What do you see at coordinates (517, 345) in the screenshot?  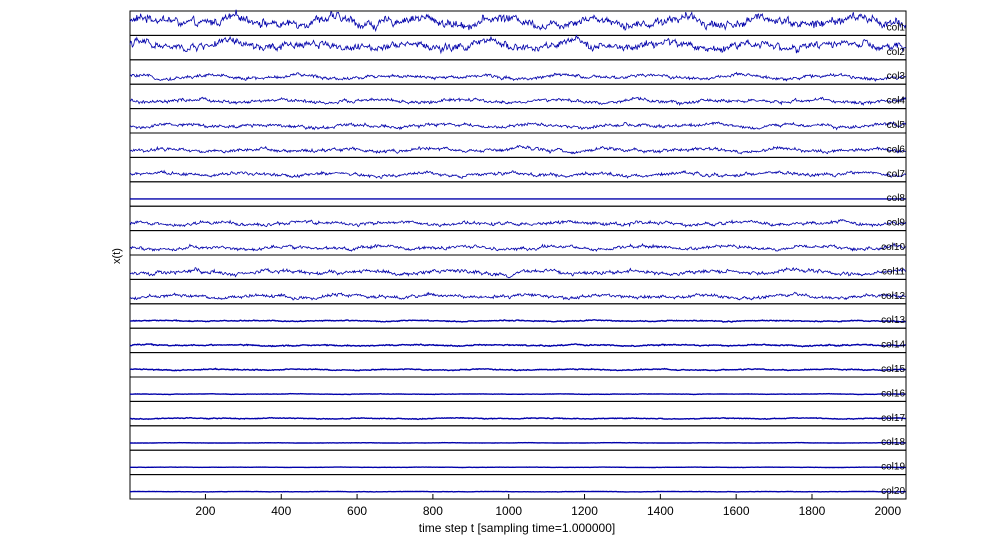 I see `series-line-col14` at bounding box center [517, 345].